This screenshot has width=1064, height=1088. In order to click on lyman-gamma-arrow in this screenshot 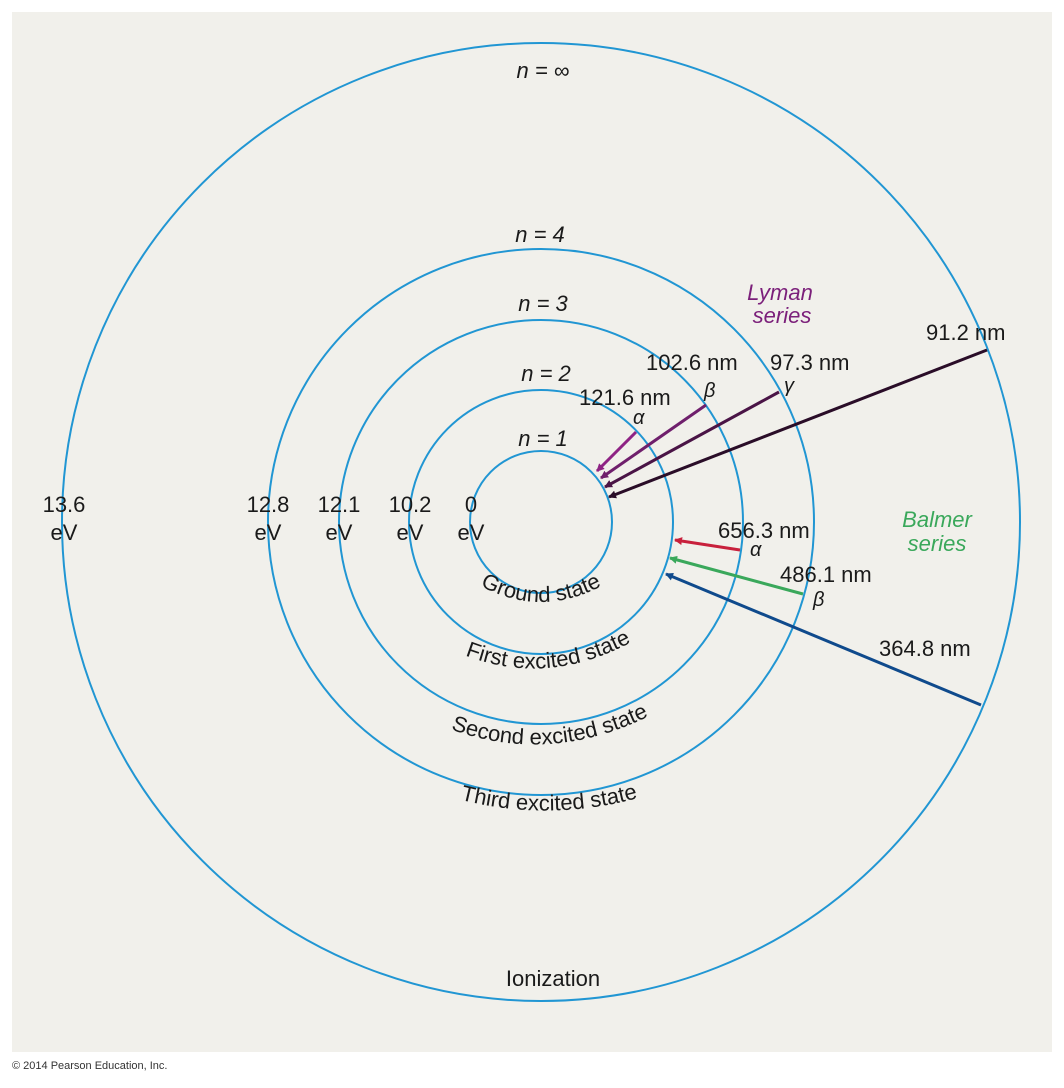, I will do `click(692, 439)`.